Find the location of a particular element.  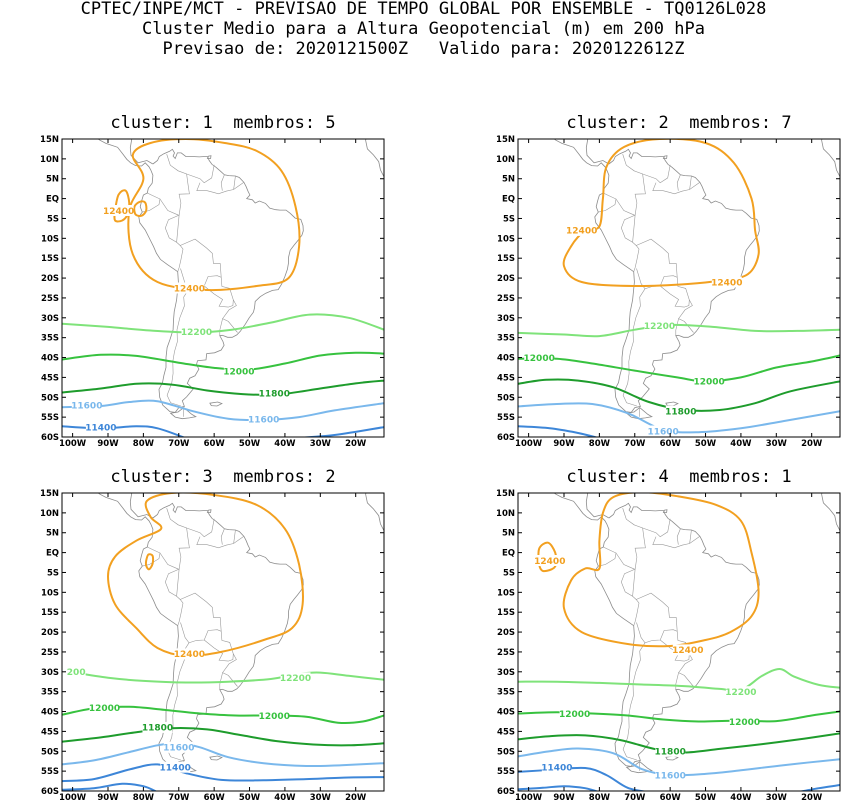

contour-label: 12400 is located at coordinates (189, 655).